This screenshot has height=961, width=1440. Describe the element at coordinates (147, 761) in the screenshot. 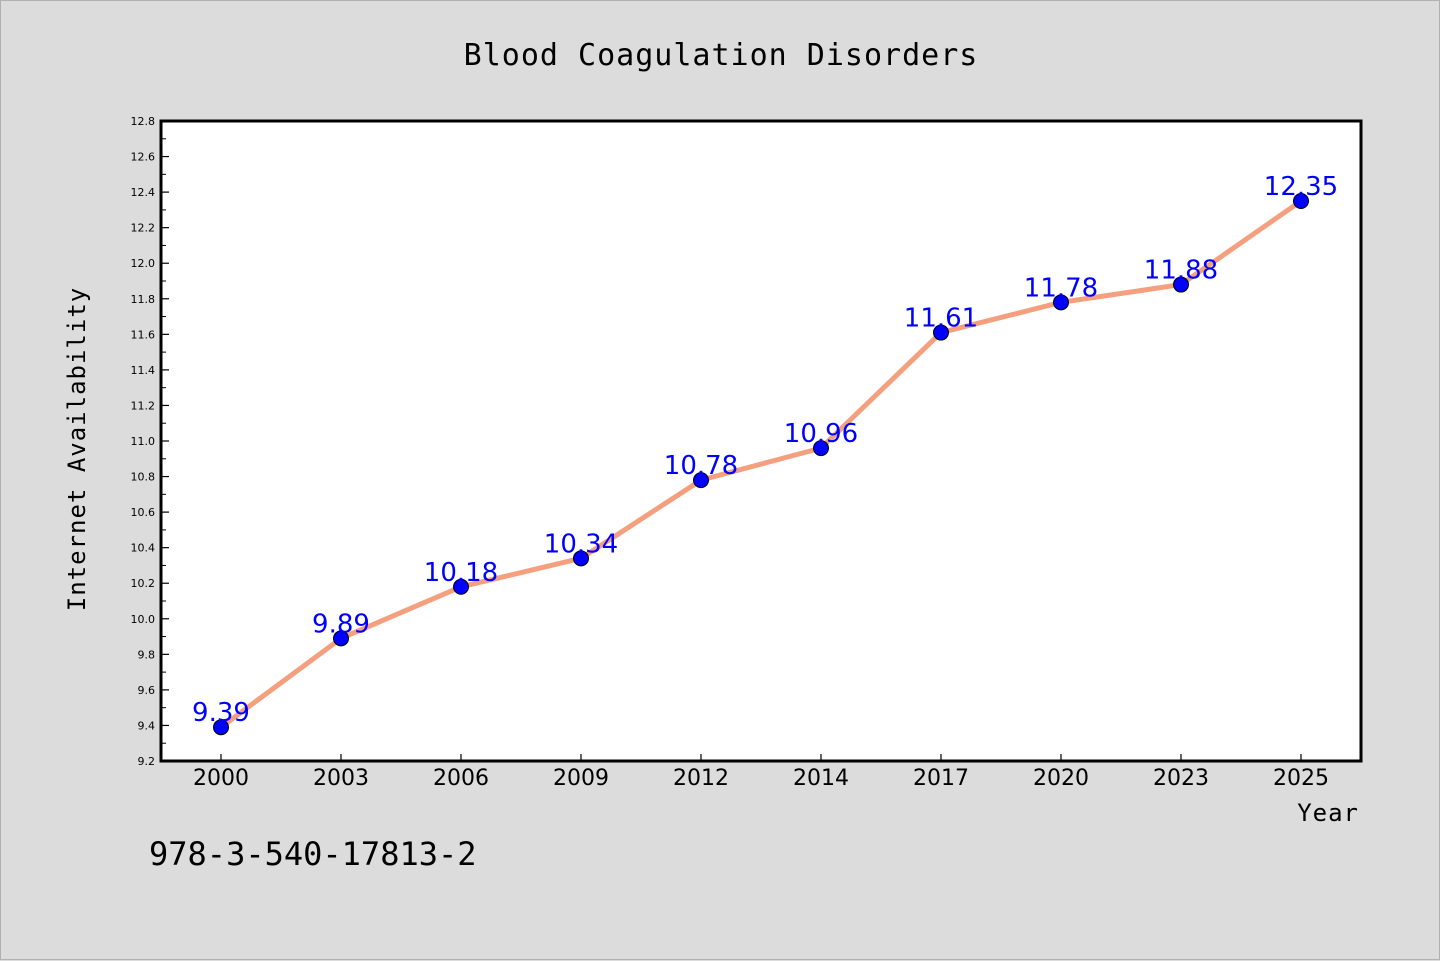

I see `y-tick-label: 9.2` at that location.